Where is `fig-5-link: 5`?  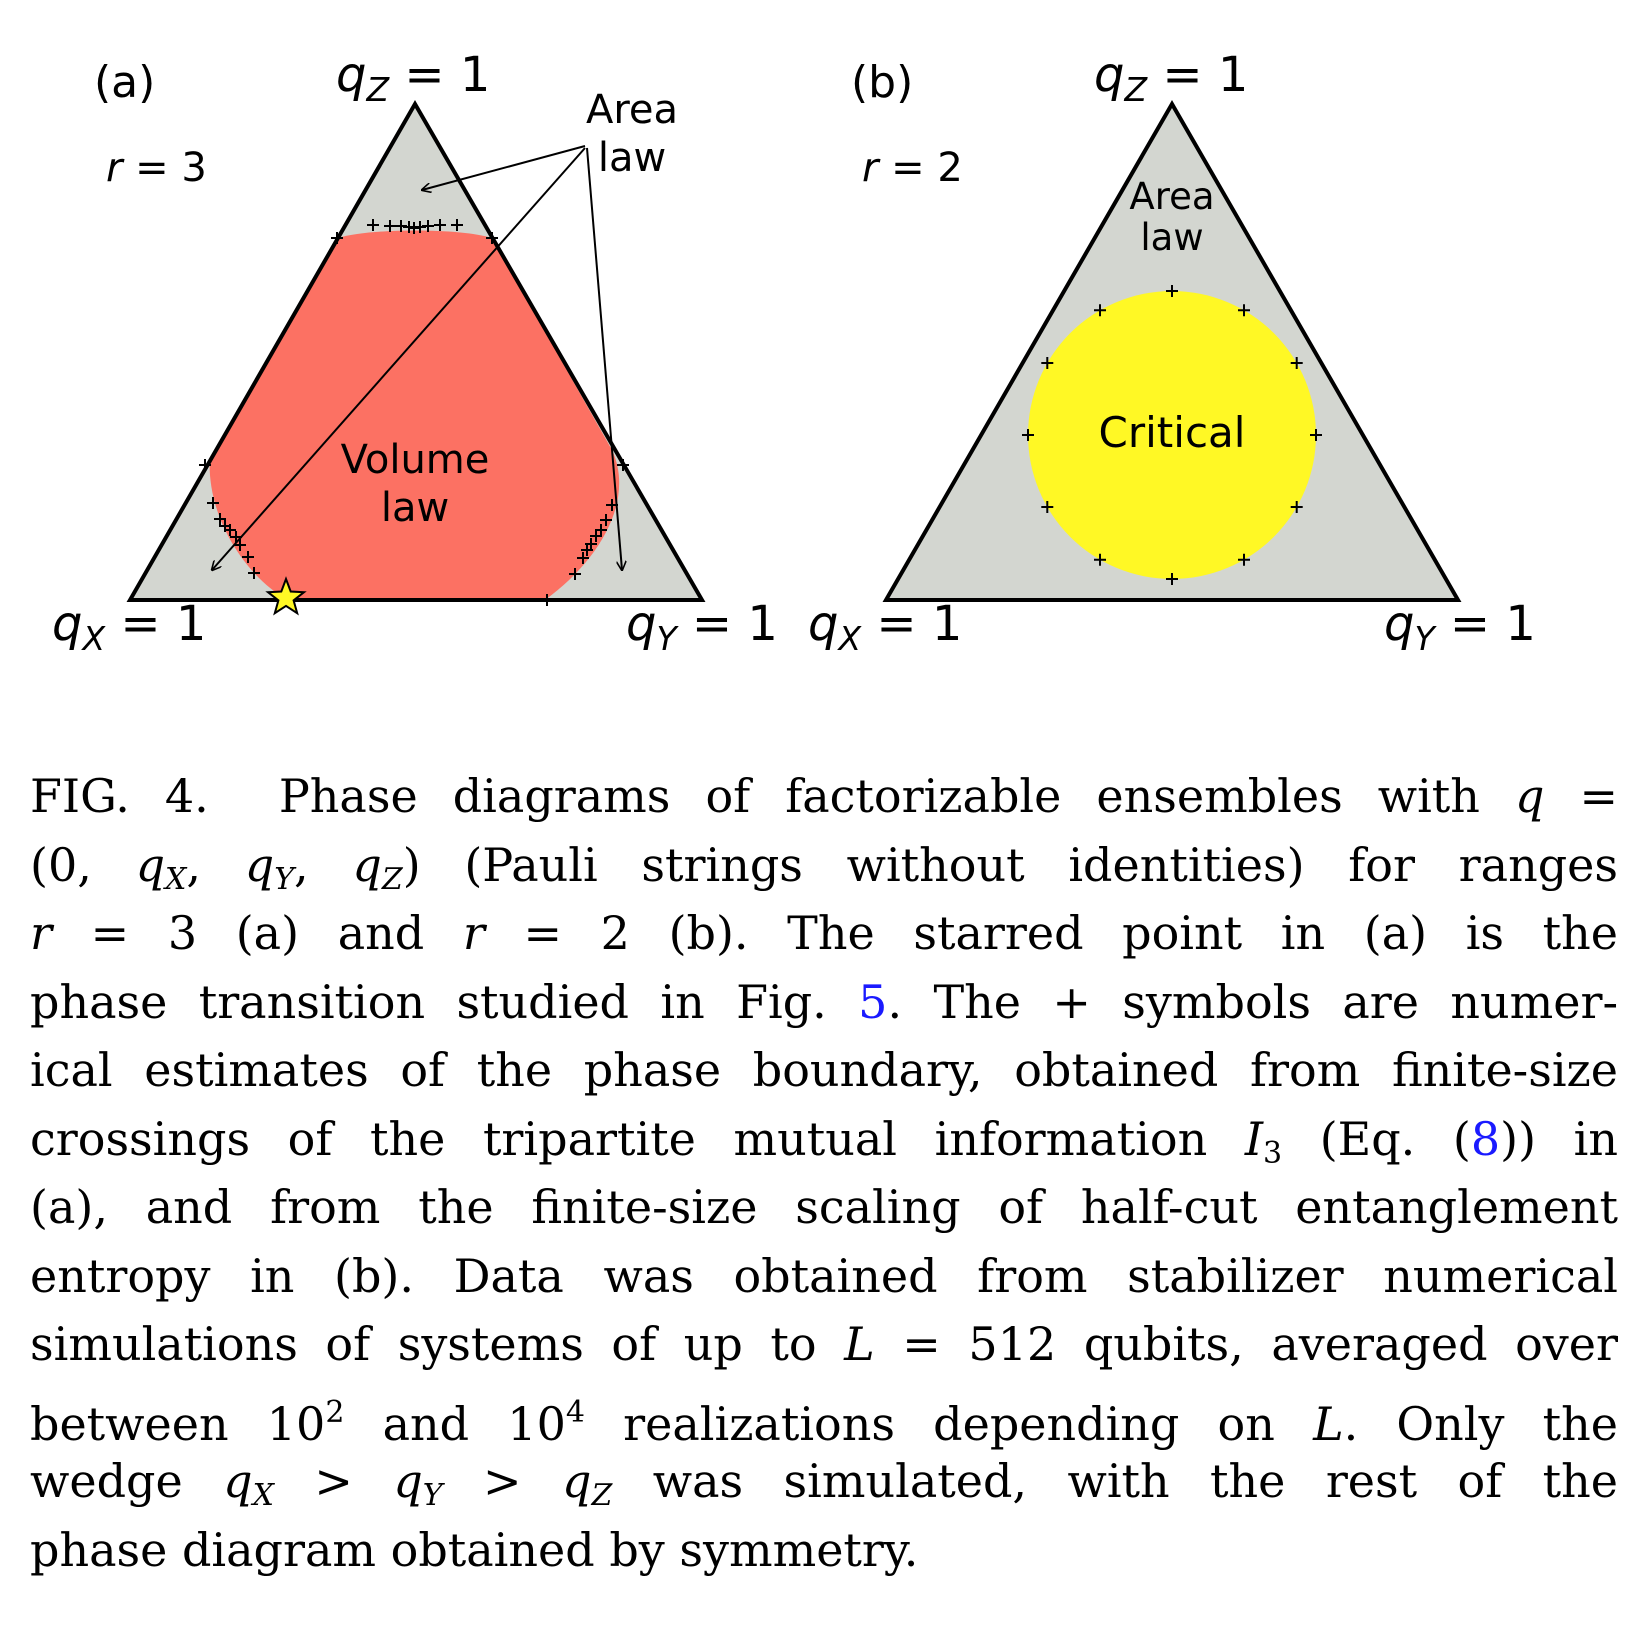 fig-5-link: 5 is located at coordinates (873, 1001).